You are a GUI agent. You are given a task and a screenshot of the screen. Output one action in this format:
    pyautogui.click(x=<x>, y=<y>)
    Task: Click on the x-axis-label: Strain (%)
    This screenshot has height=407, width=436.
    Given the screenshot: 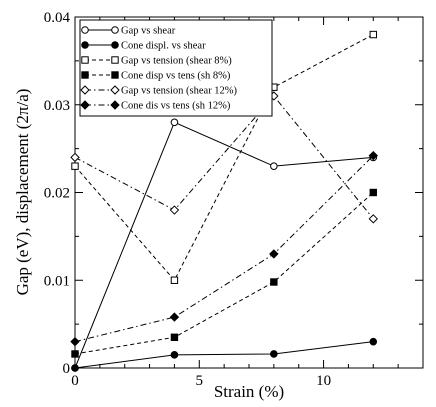 What is the action you would take?
    pyautogui.click(x=249, y=391)
    